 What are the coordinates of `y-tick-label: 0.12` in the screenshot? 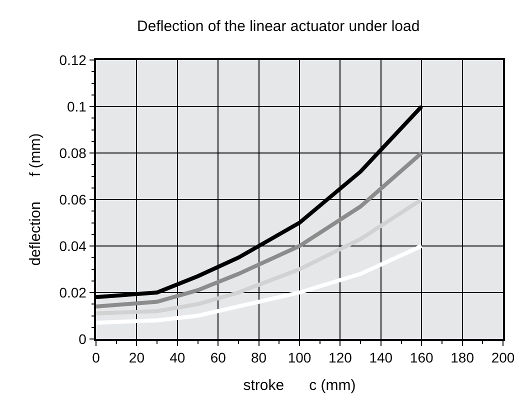 It's located at (73, 60).